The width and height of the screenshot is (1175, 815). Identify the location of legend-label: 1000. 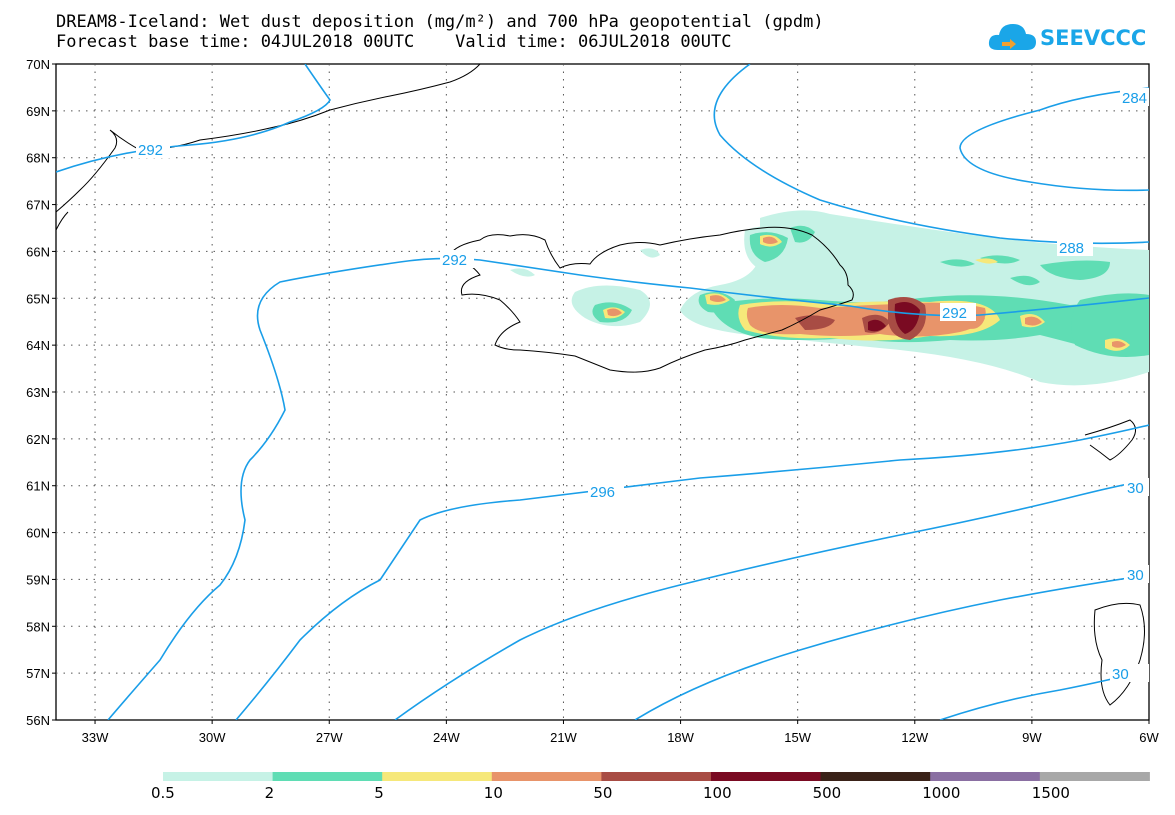
(941, 793).